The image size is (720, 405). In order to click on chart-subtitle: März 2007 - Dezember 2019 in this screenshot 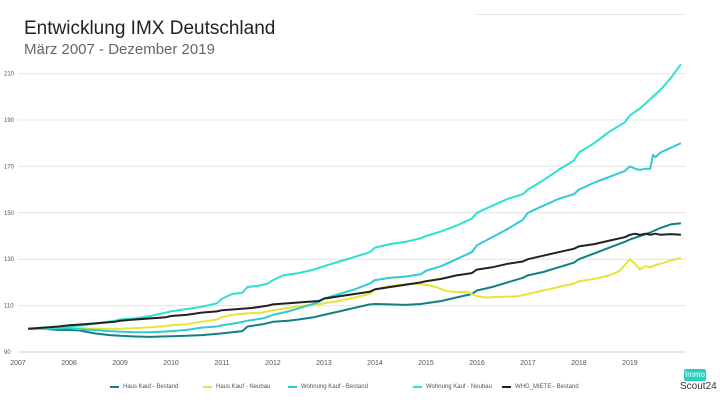, I will do `click(119, 49)`.